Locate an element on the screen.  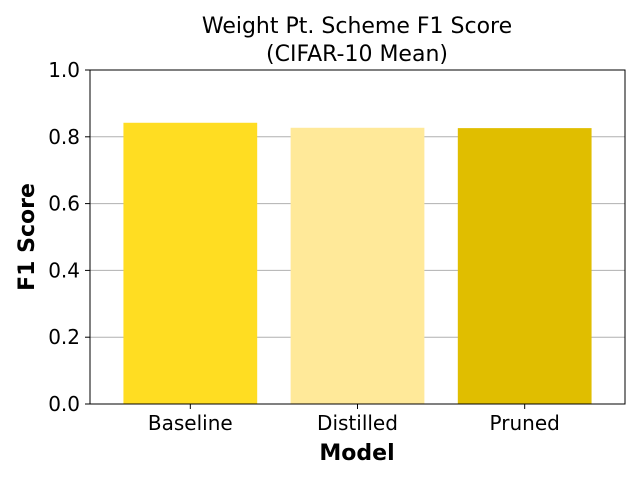
bar-distilled is located at coordinates (357, 266).